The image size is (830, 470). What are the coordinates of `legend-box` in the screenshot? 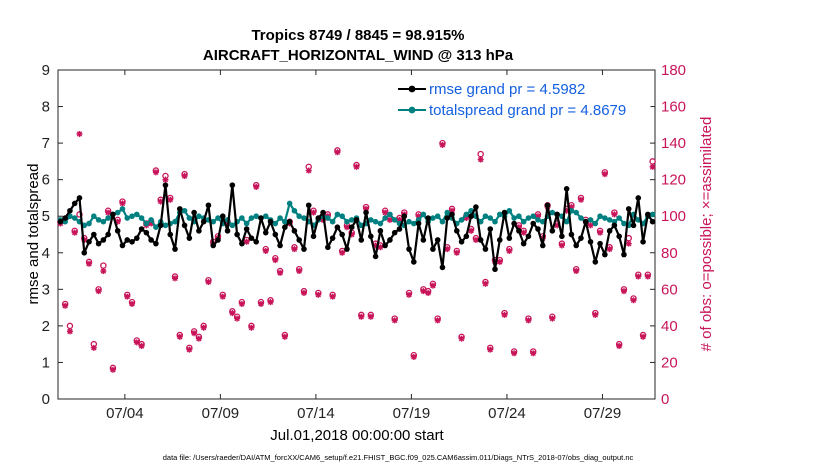 It's located at (522, 98).